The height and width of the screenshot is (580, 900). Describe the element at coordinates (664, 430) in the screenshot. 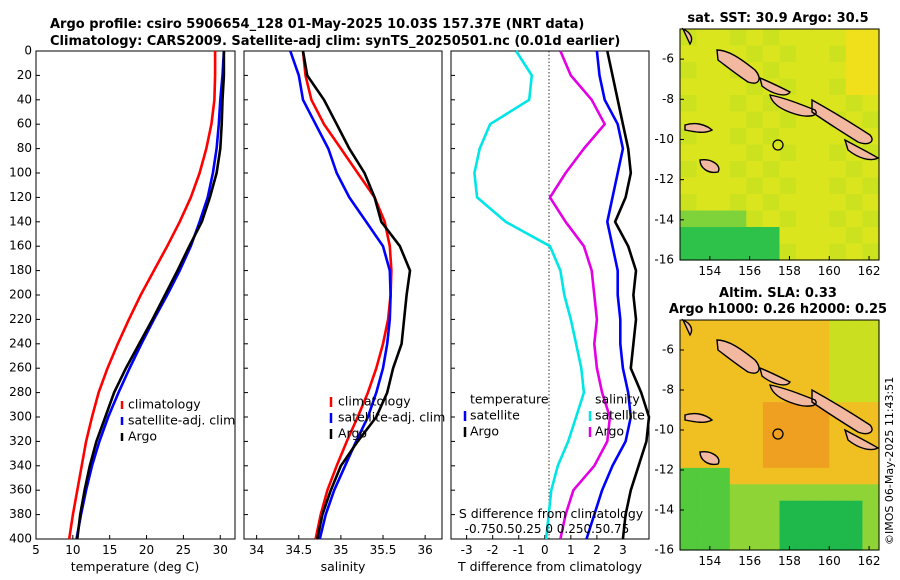

I see `lat-tick-label: -10` at that location.